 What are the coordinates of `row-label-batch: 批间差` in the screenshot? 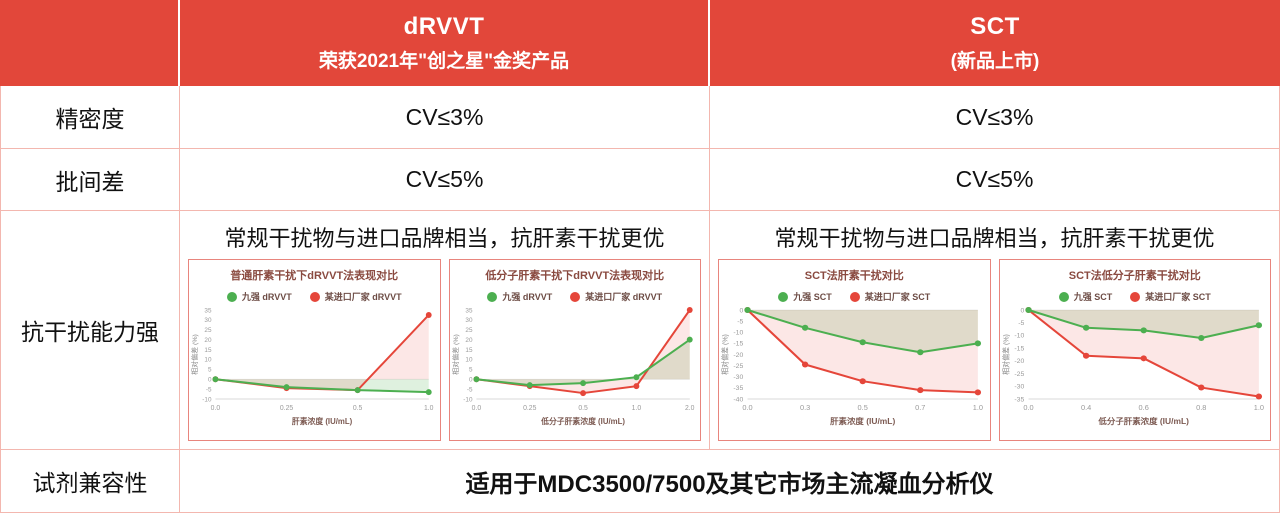 It's located at (90, 180).